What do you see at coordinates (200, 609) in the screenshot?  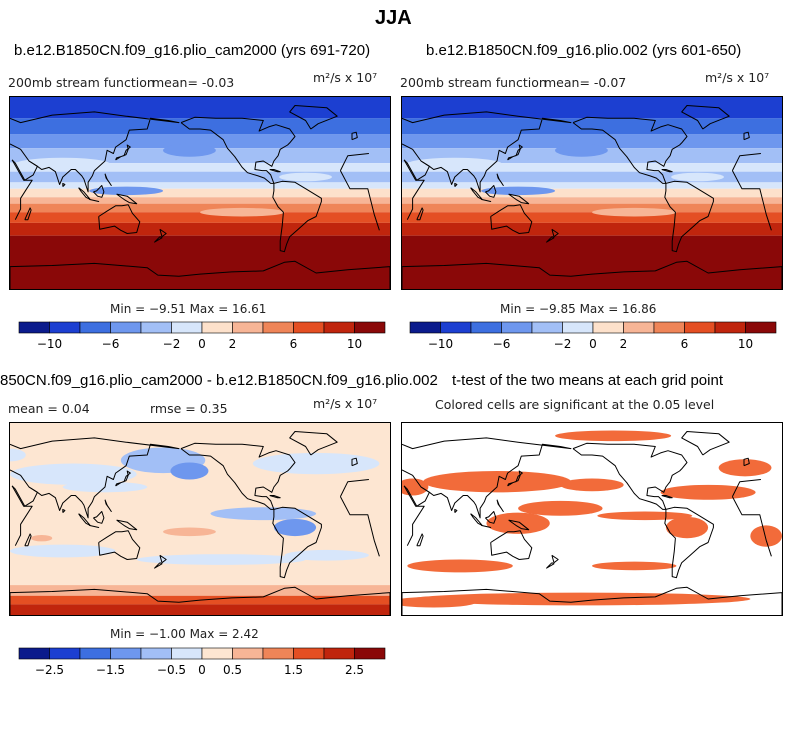 I see `diff-band` at bounding box center [200, 609].